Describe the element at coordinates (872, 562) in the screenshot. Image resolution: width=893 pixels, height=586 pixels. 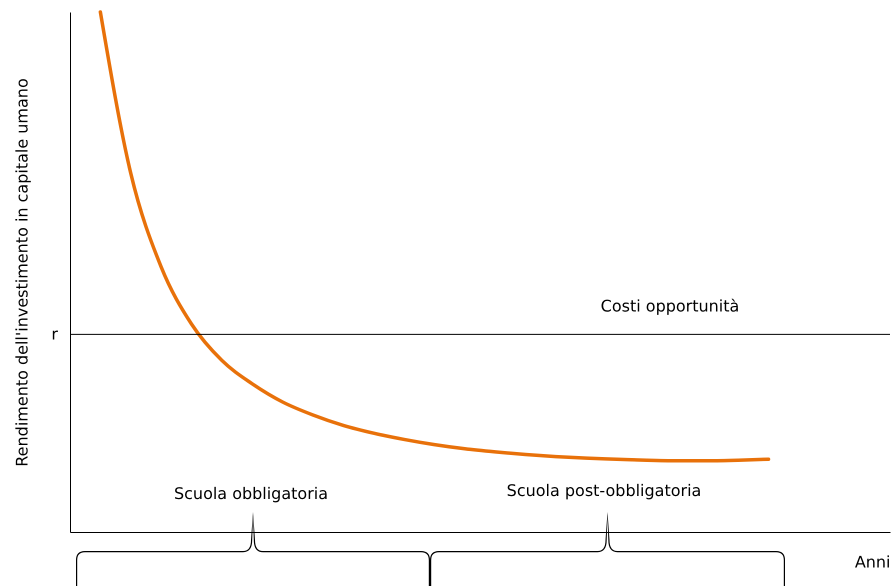
I see `x-axis-title: Anni` at that location.